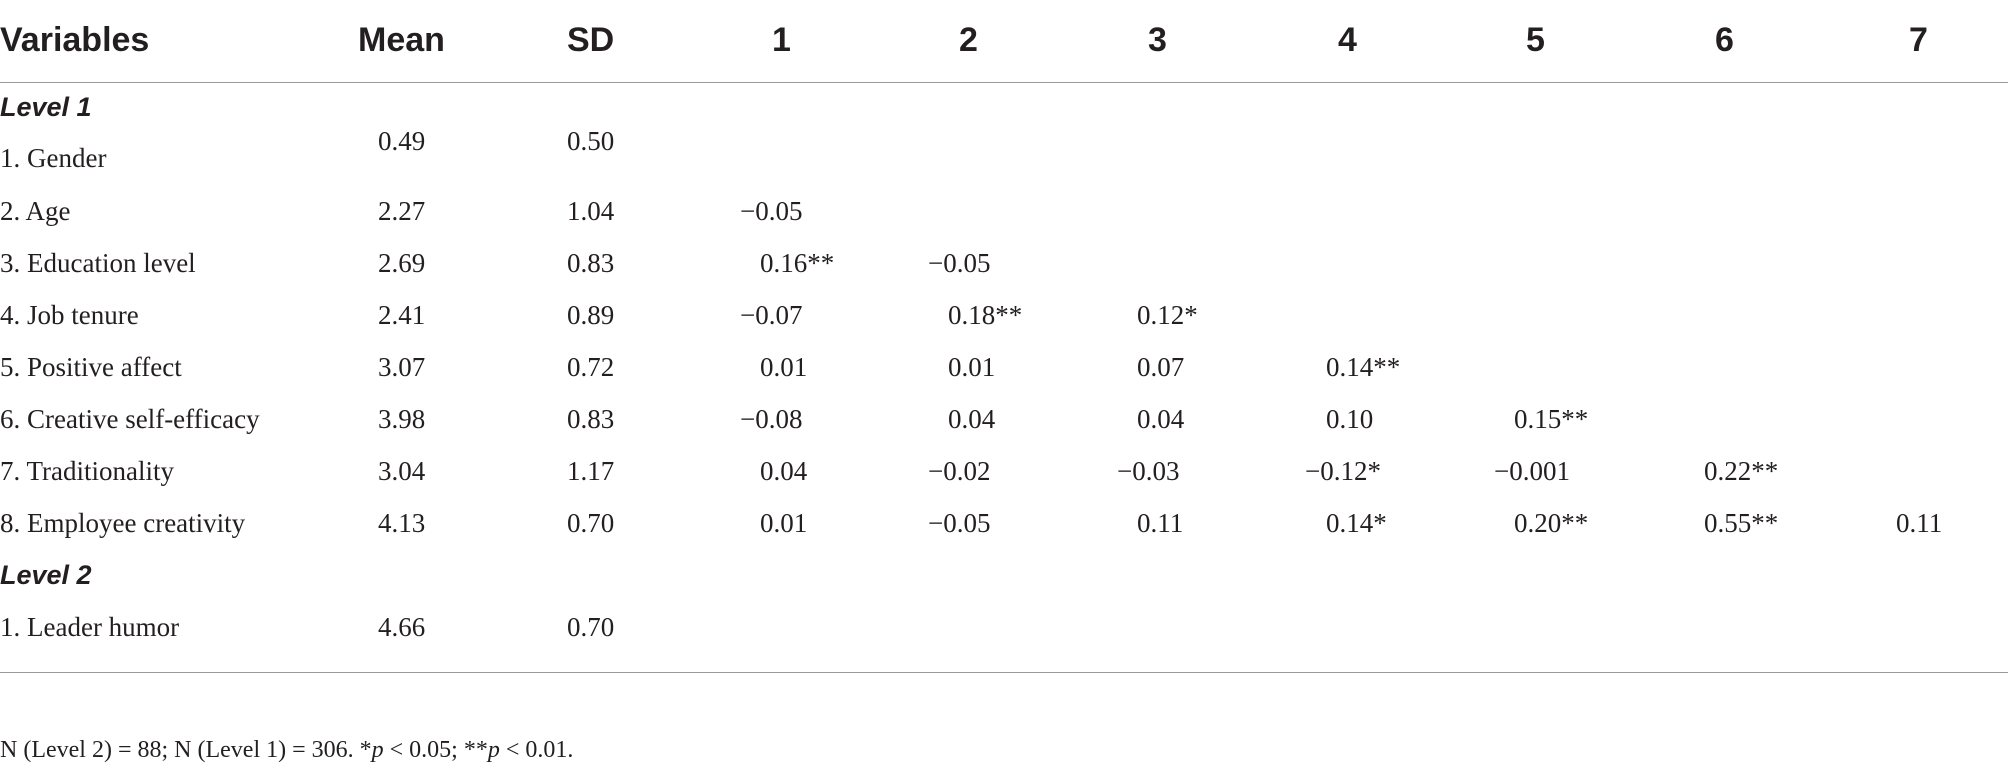 This screenshot has height=779, width=2008. What do you see at coordinates (1161, 367) in the screenshot?
I see `corr-cell: 0.07` at bounding box center [1161, 367].